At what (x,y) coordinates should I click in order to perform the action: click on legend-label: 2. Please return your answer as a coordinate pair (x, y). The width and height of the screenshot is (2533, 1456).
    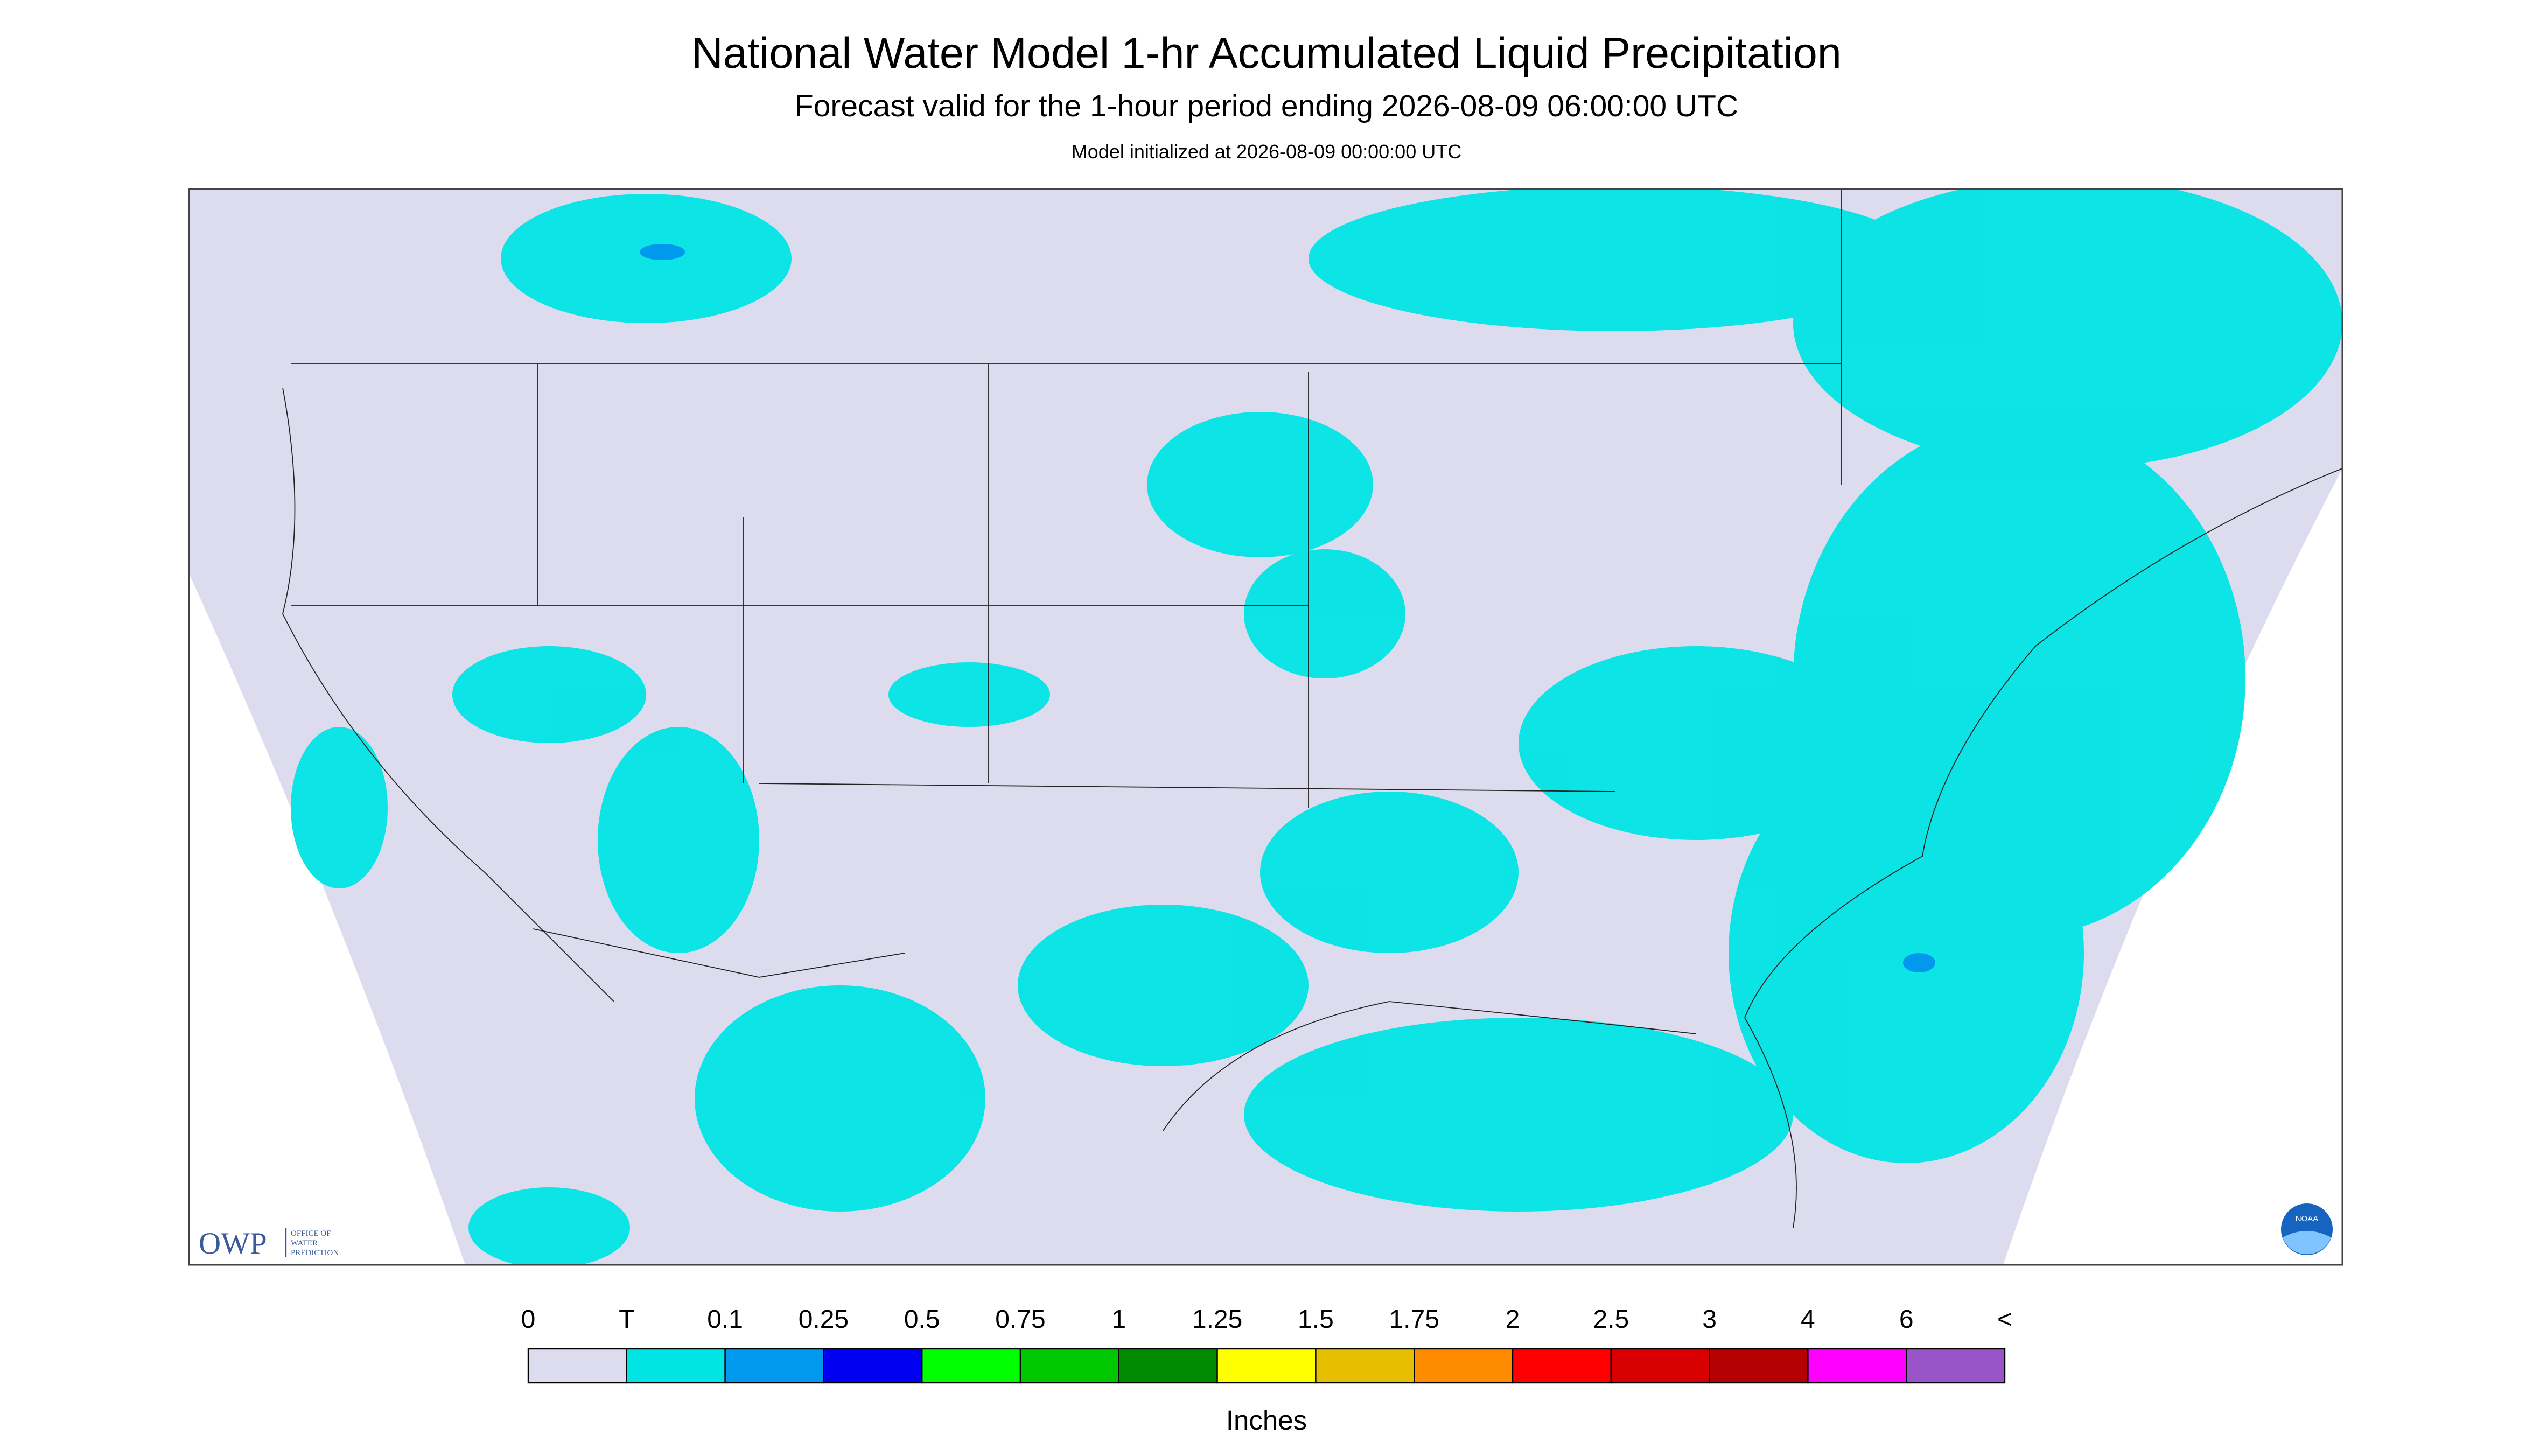
    Looking at the image, I should click on (1513, 1319).